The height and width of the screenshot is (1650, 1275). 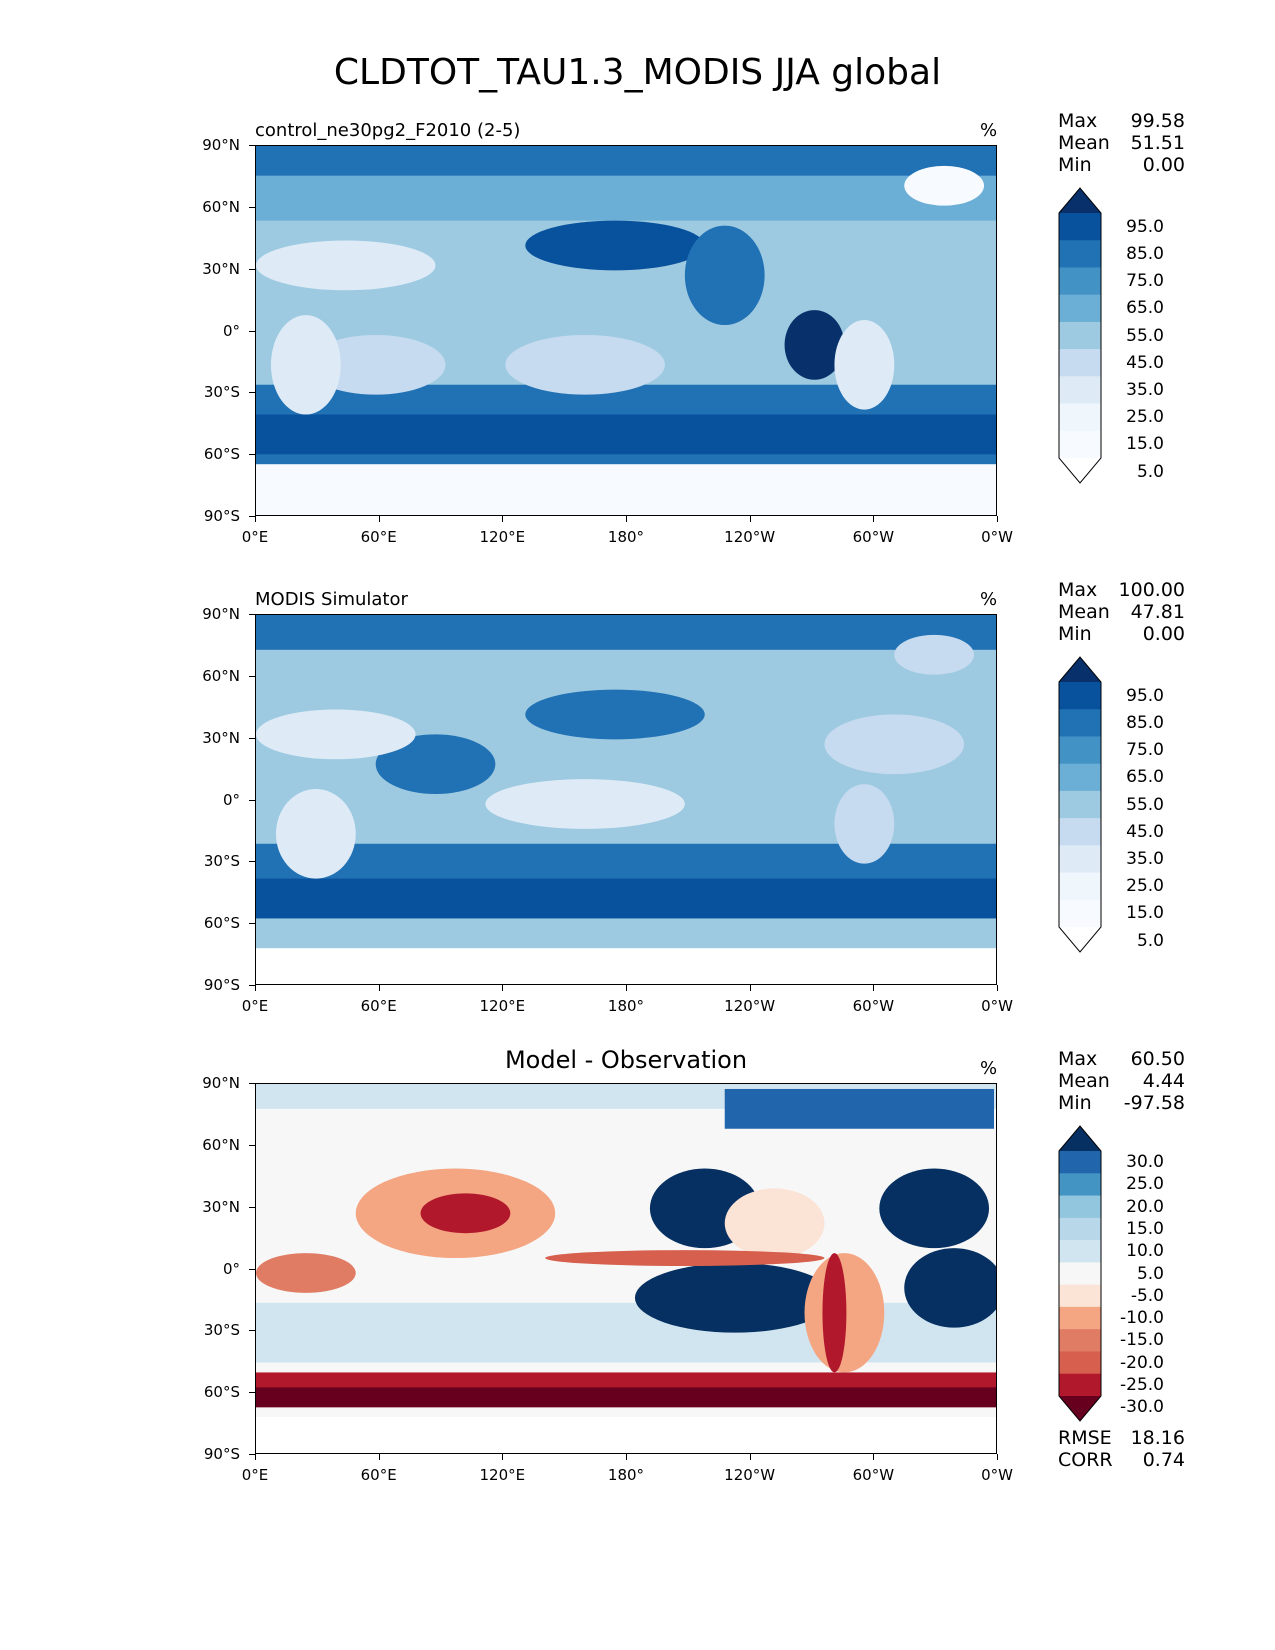 What do you see at coordinates (1163, 165) in the screenshot?
I see `stat-value: 0.00` at bounding box center [1163, 165].